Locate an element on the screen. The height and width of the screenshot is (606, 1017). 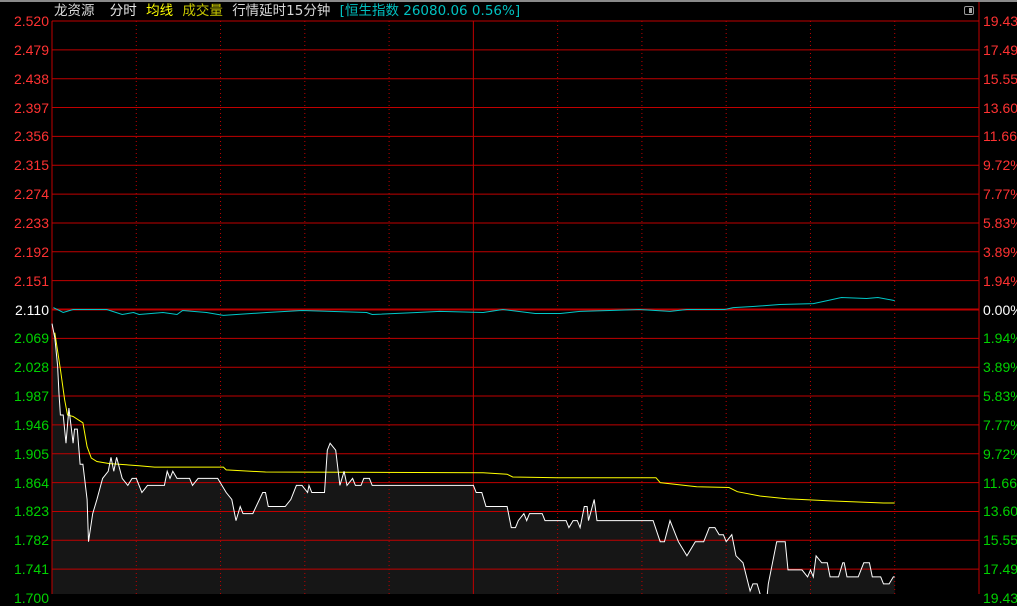
price-axis-label: 2.356 is located at coordinates (31, 136).